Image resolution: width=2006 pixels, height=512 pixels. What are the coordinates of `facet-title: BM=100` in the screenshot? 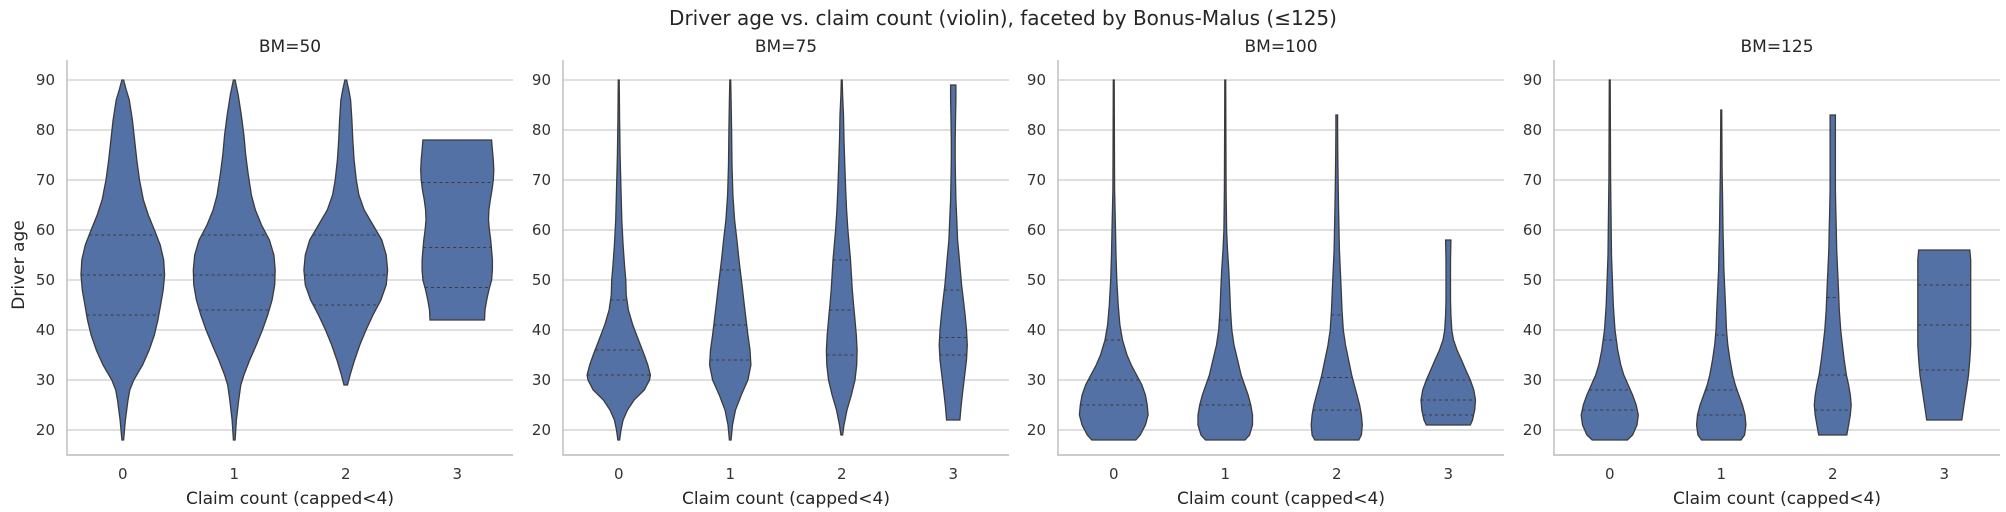 It's located at (1280, 47).